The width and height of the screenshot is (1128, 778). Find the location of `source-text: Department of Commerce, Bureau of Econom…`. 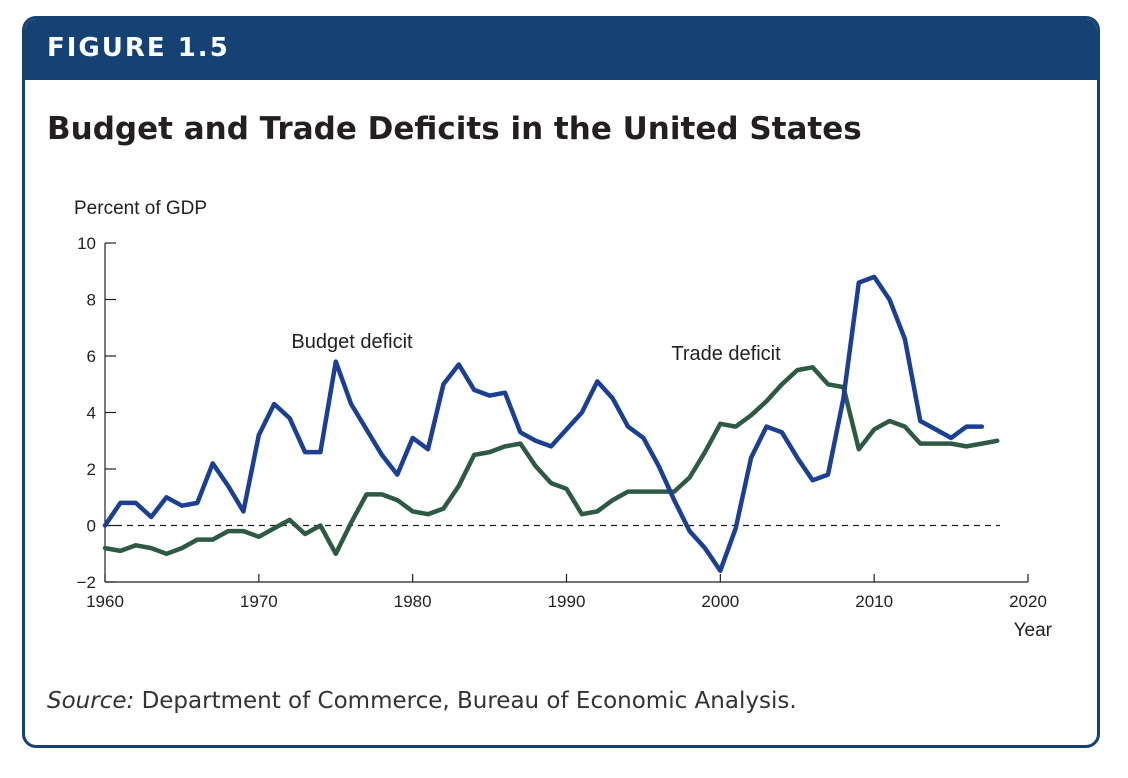

source-text: Department of Commerce, Bureau of Econom… is located at coordinates (469, 701).